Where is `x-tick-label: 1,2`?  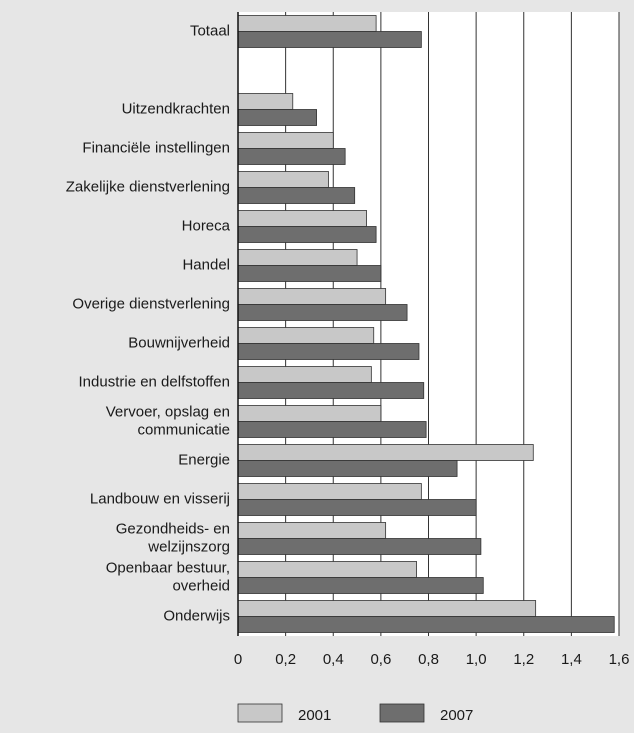 x-tick-label: 1,2 is located at coordinates (523, 659).